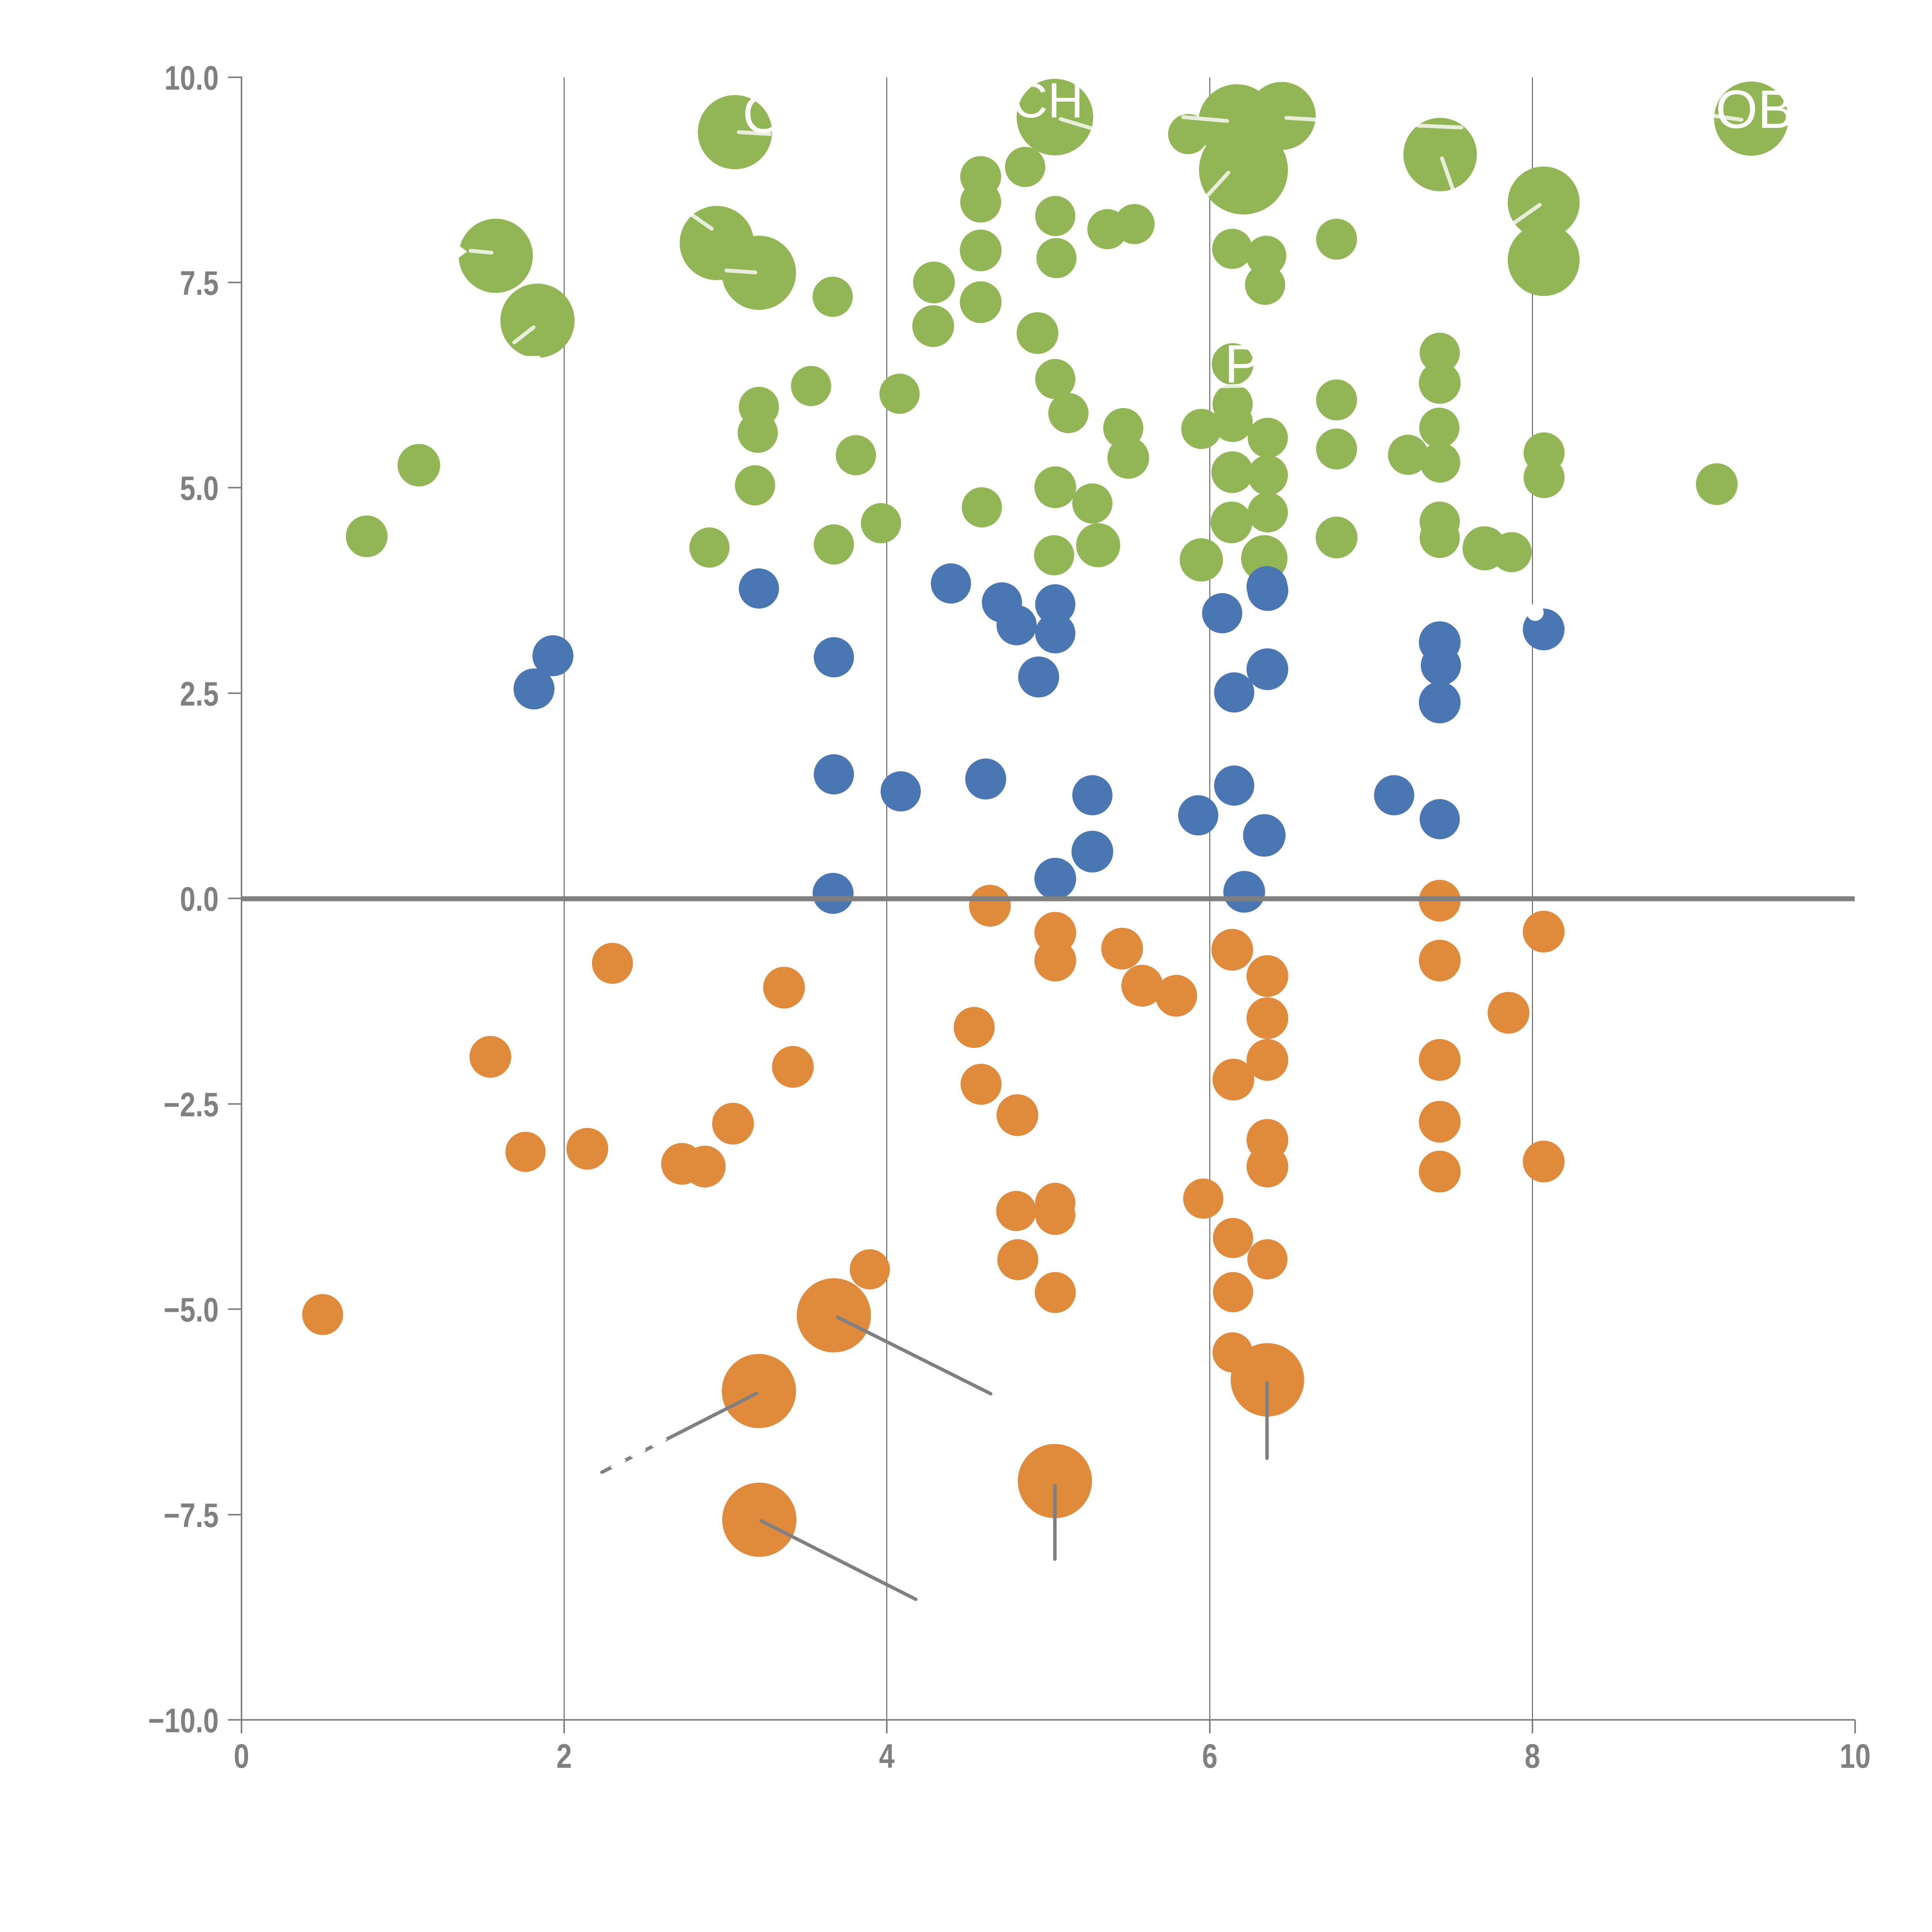 Image resolution: width=1932 pixels, height=1932 pixels. I want to click on svg-text: P, so click(1242, 364).